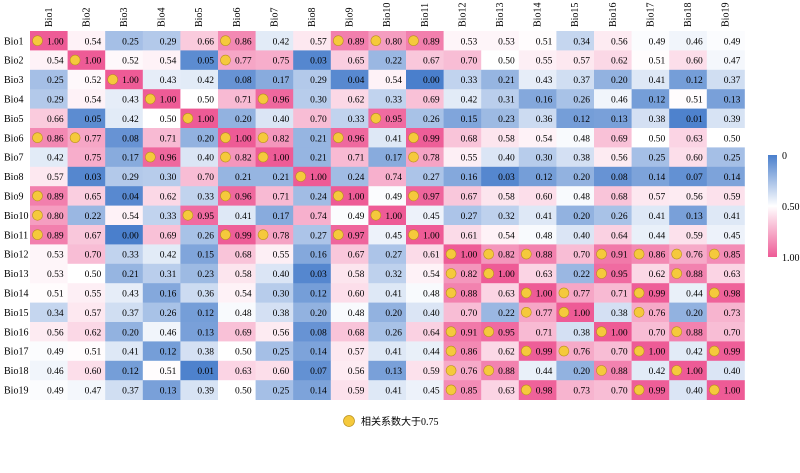  I want to click on cell-value: 0.43, so click(130, 101).